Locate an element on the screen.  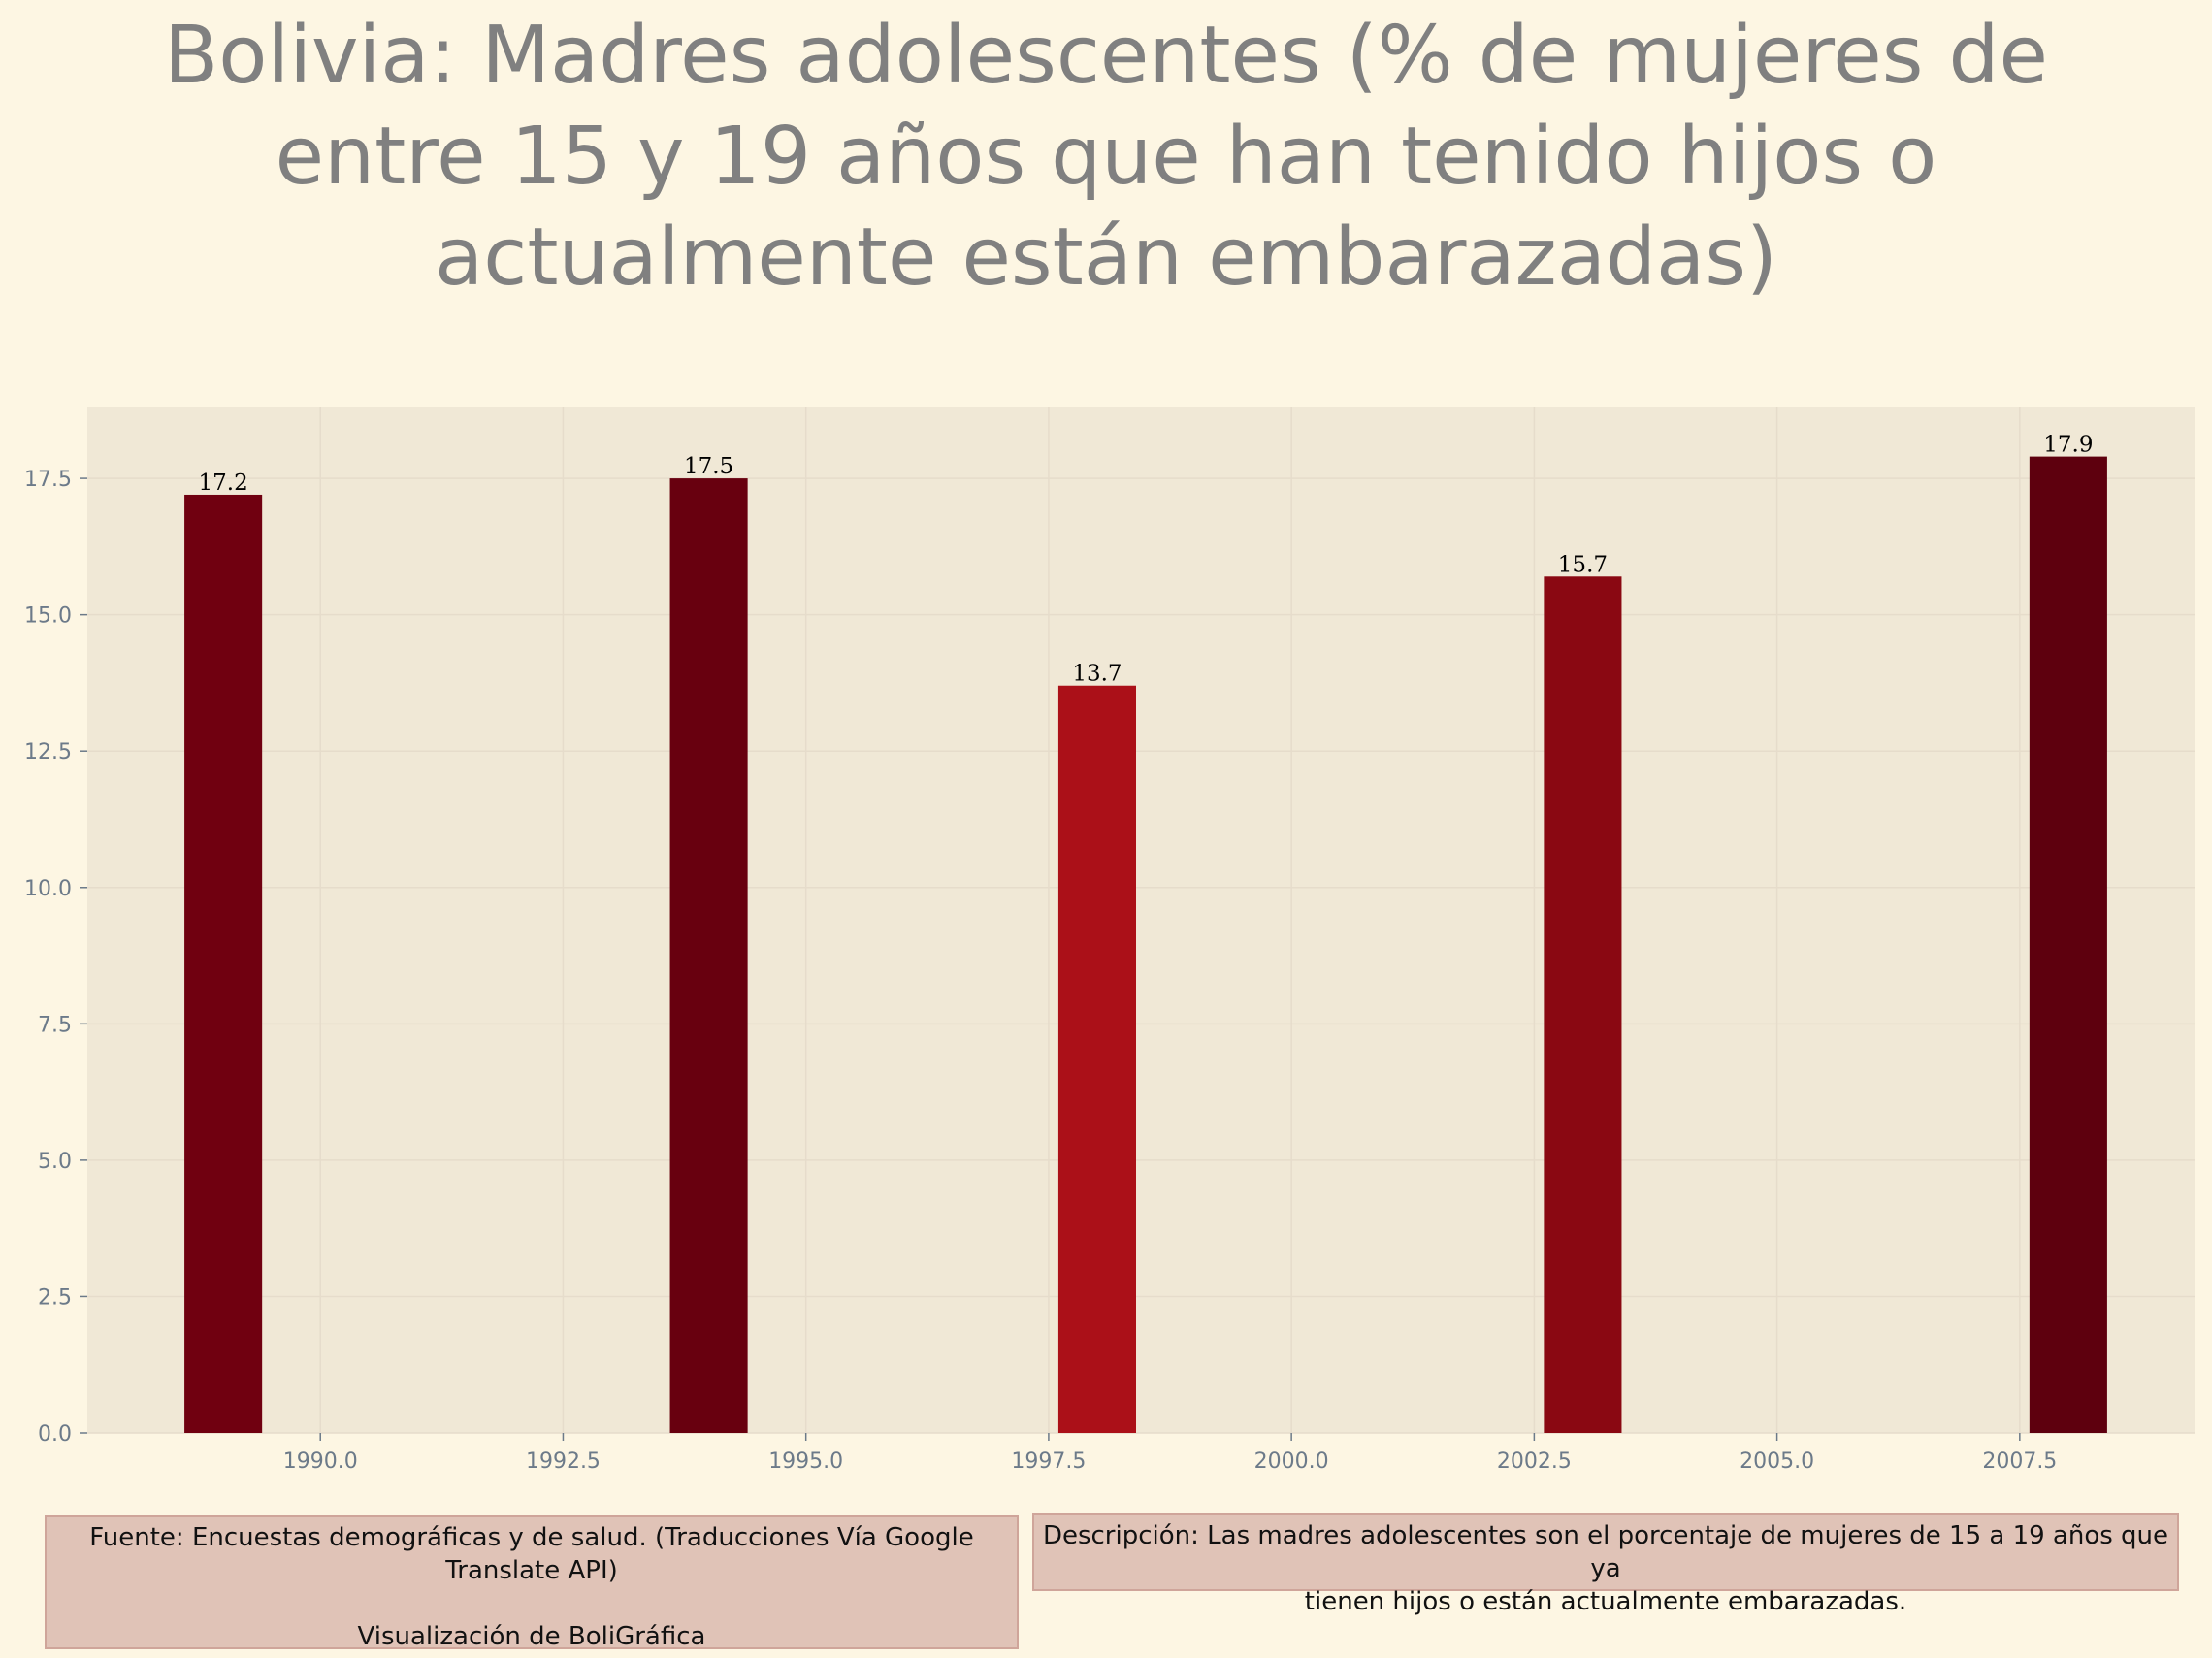
y-tick-label: 0.0 is located at coordinates (55, 1435).